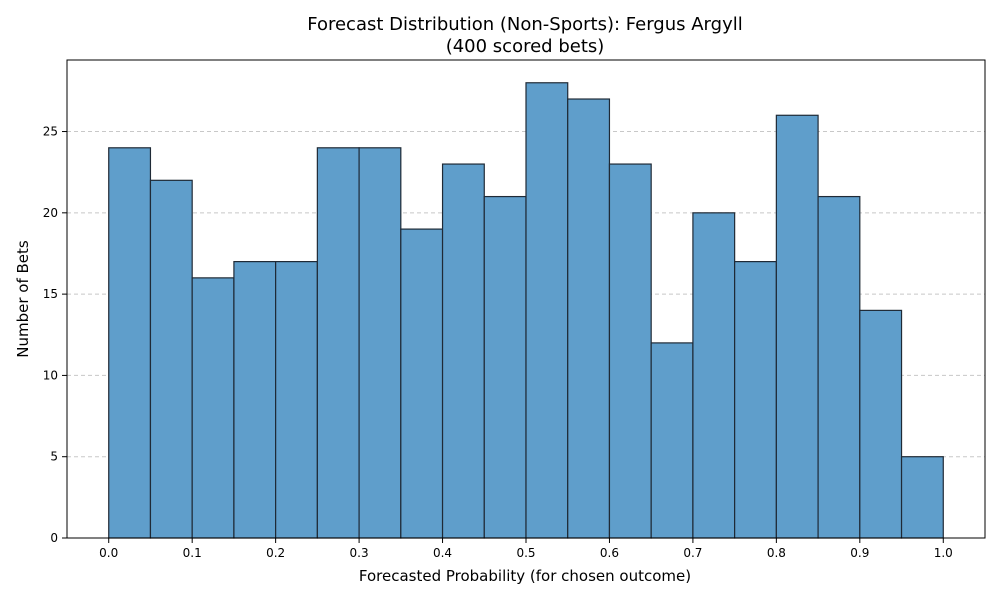  What do you see at coordinates (108, 553) in the screenshot?
I see `x-tick-label: 0.0` at bounding box center [108, 553].